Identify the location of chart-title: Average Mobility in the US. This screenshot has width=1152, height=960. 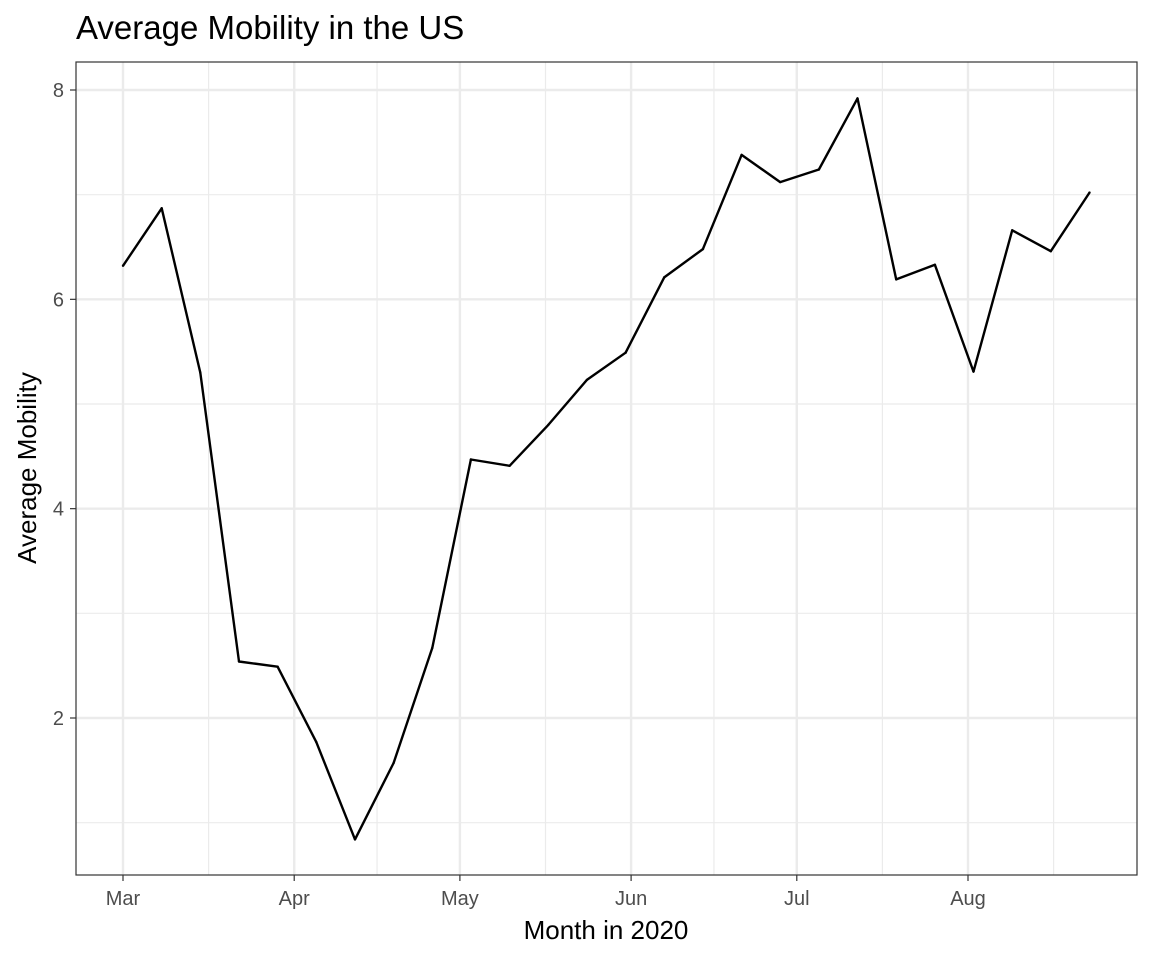
(270, 27).